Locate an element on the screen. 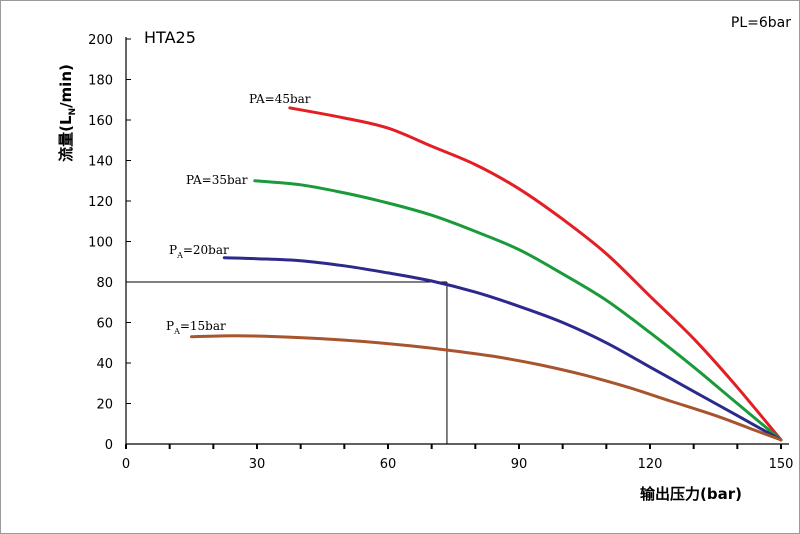 This screenshot has height=534, width=800. x-tick-label: 150 is located at coordinates (781, 464).